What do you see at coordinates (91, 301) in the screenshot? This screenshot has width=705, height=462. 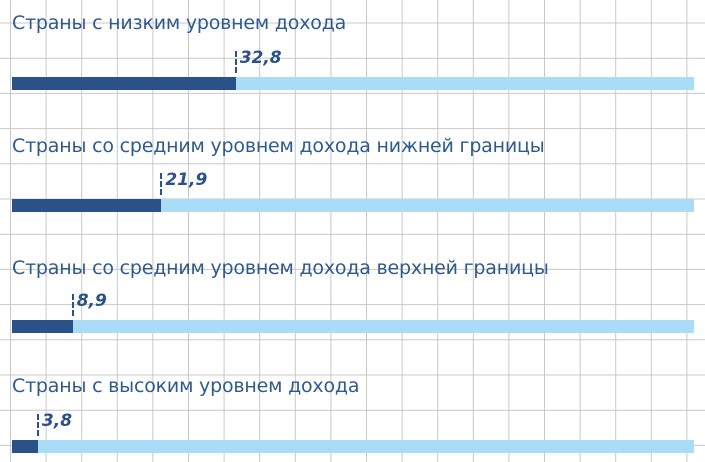 I see `value-label: 8,9` at bounding box center [91, 301].